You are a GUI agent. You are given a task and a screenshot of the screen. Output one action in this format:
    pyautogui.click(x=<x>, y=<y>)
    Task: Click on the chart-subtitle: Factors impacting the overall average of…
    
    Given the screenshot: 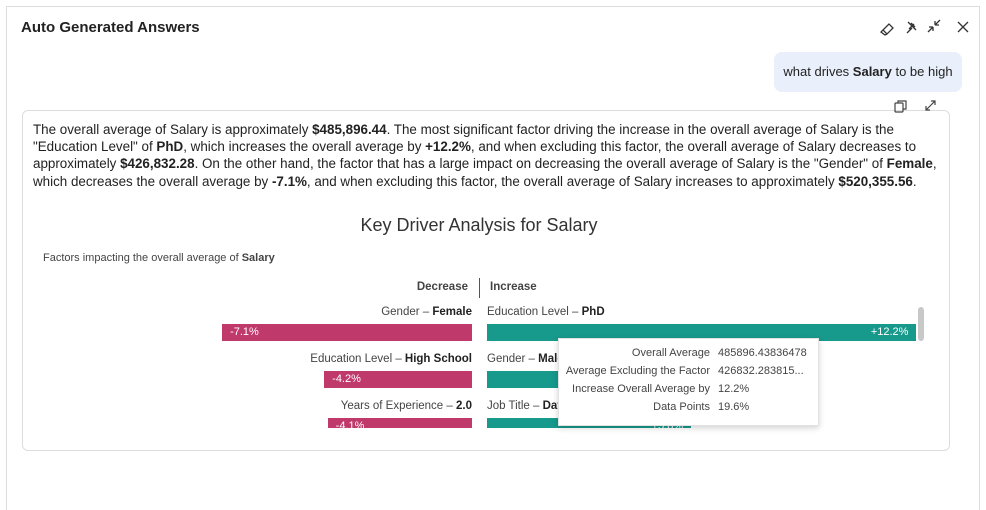 What is the action you would take?
    pyautogui.click(x=159, y=258)
    